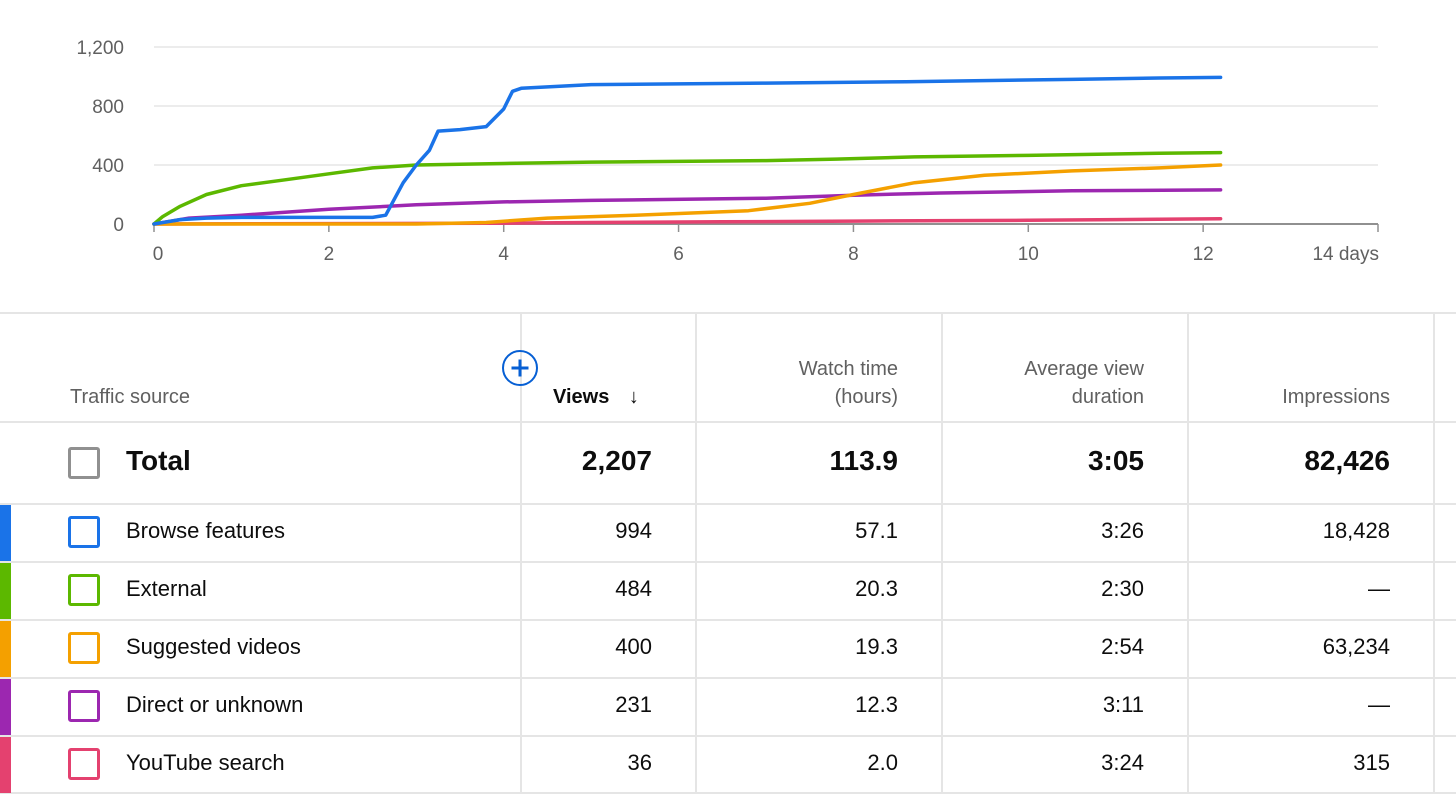  What do you see at coordinates (633, 530) in the screenshot?
I see `row-views: 994` at bounding box center [633, 530].